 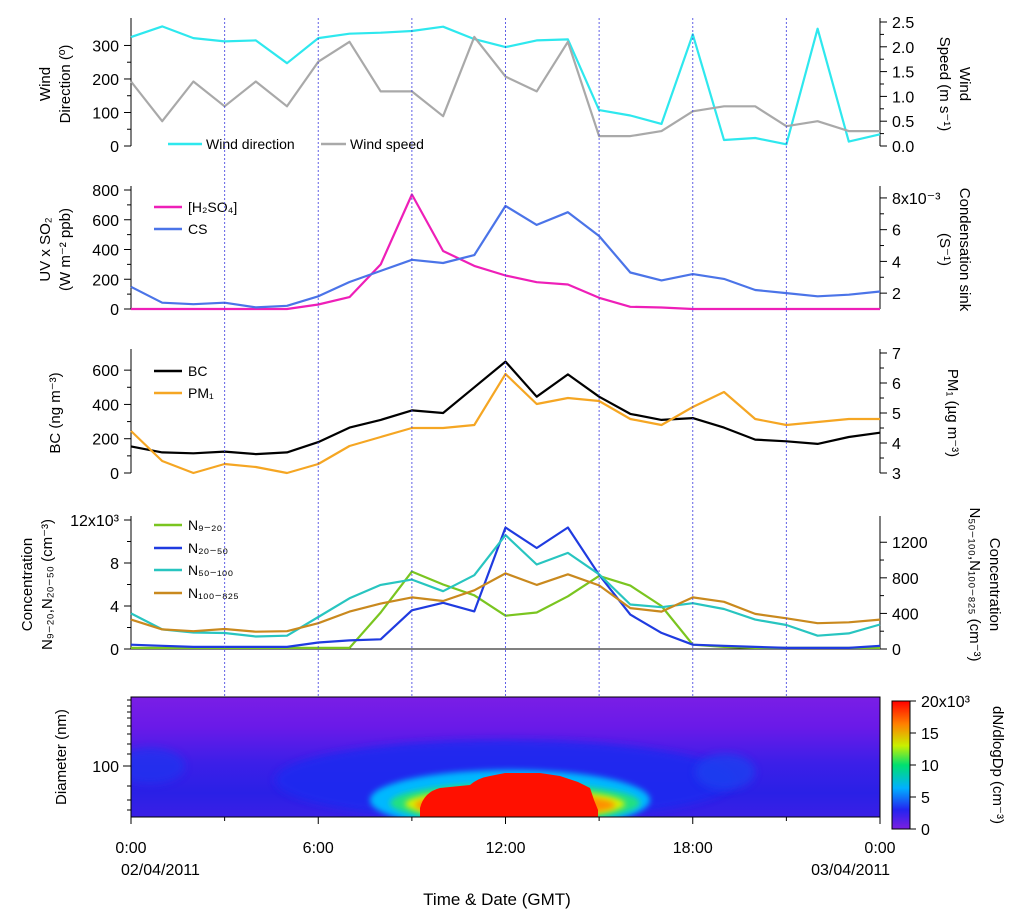 I want to click on left-axis-title: (W m⁻² ppb), so click(x=65, y=249).